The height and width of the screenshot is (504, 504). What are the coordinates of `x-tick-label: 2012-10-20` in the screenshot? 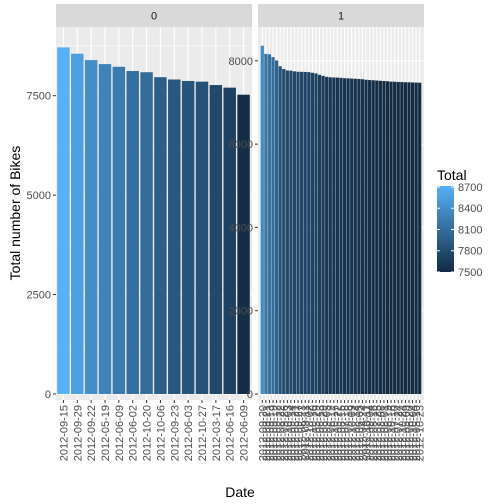 It's located at (148, 433).